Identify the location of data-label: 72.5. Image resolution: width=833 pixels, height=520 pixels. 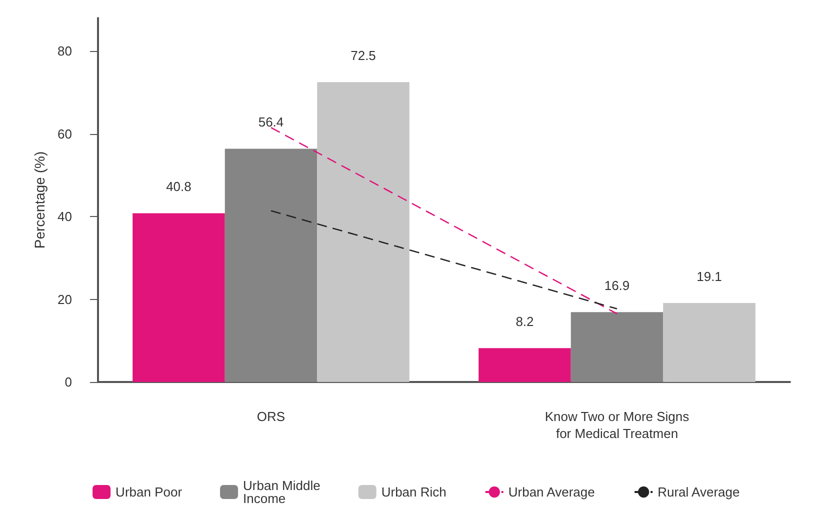
(363, 56).